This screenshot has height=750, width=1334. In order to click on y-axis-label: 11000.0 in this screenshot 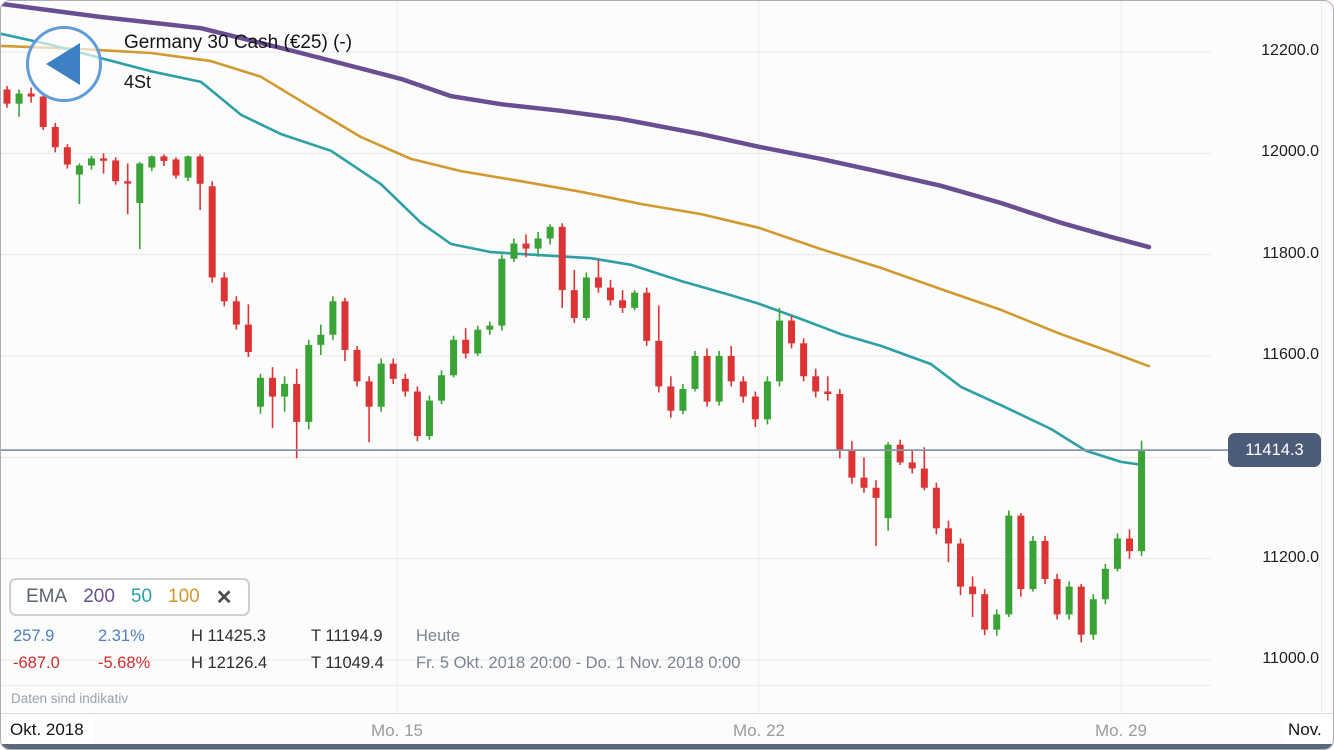, I will do `click(1290, 659)`.